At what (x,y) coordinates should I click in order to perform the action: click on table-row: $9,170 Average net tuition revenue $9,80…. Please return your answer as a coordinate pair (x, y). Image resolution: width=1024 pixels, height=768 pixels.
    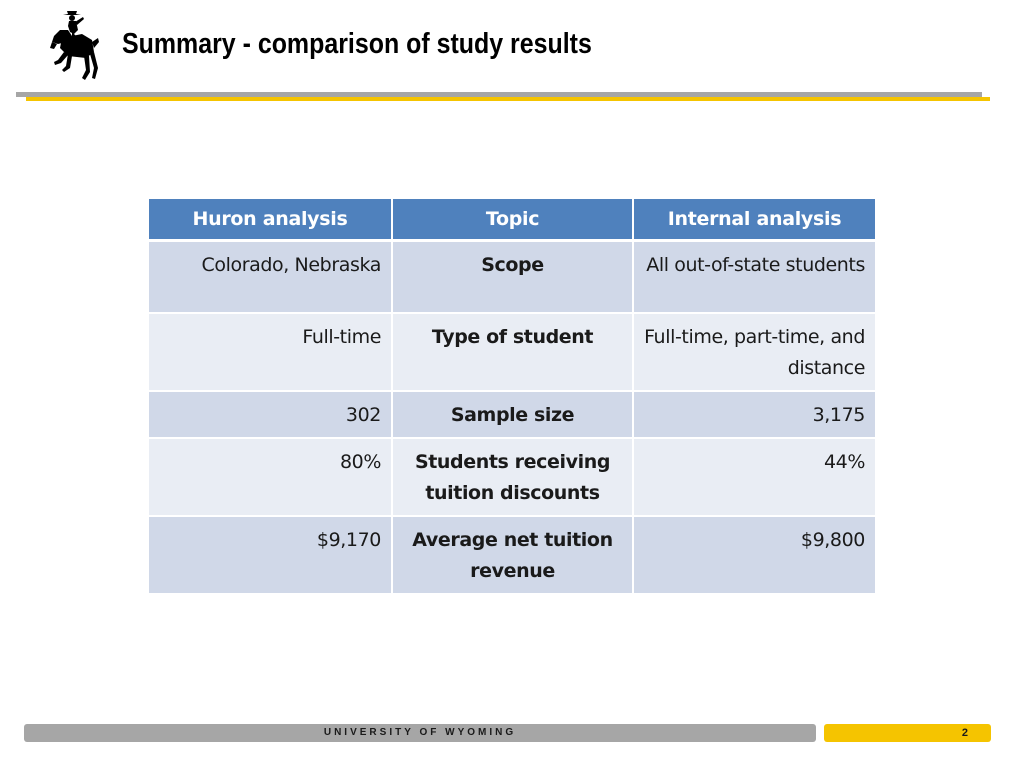
    Looking at the image, I should click on (512, 555).